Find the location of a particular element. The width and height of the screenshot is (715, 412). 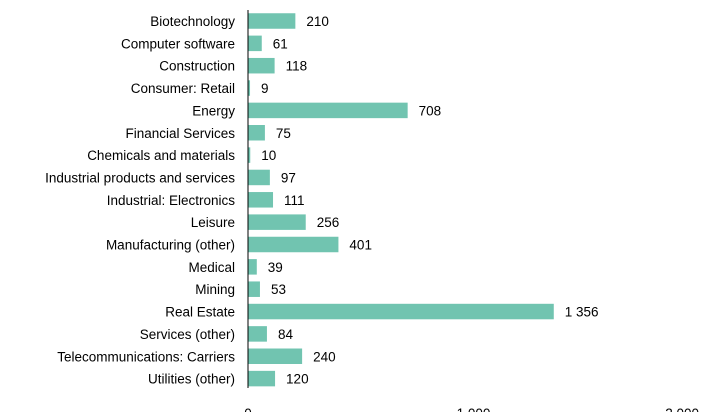

category-label: Medical is located at coordinates (211, 267).